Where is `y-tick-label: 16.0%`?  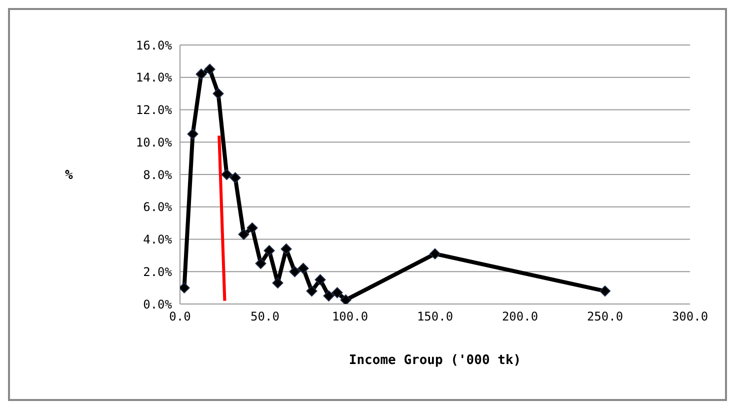 y-tick-label: 16.0% is located at coordinates (154, 45).